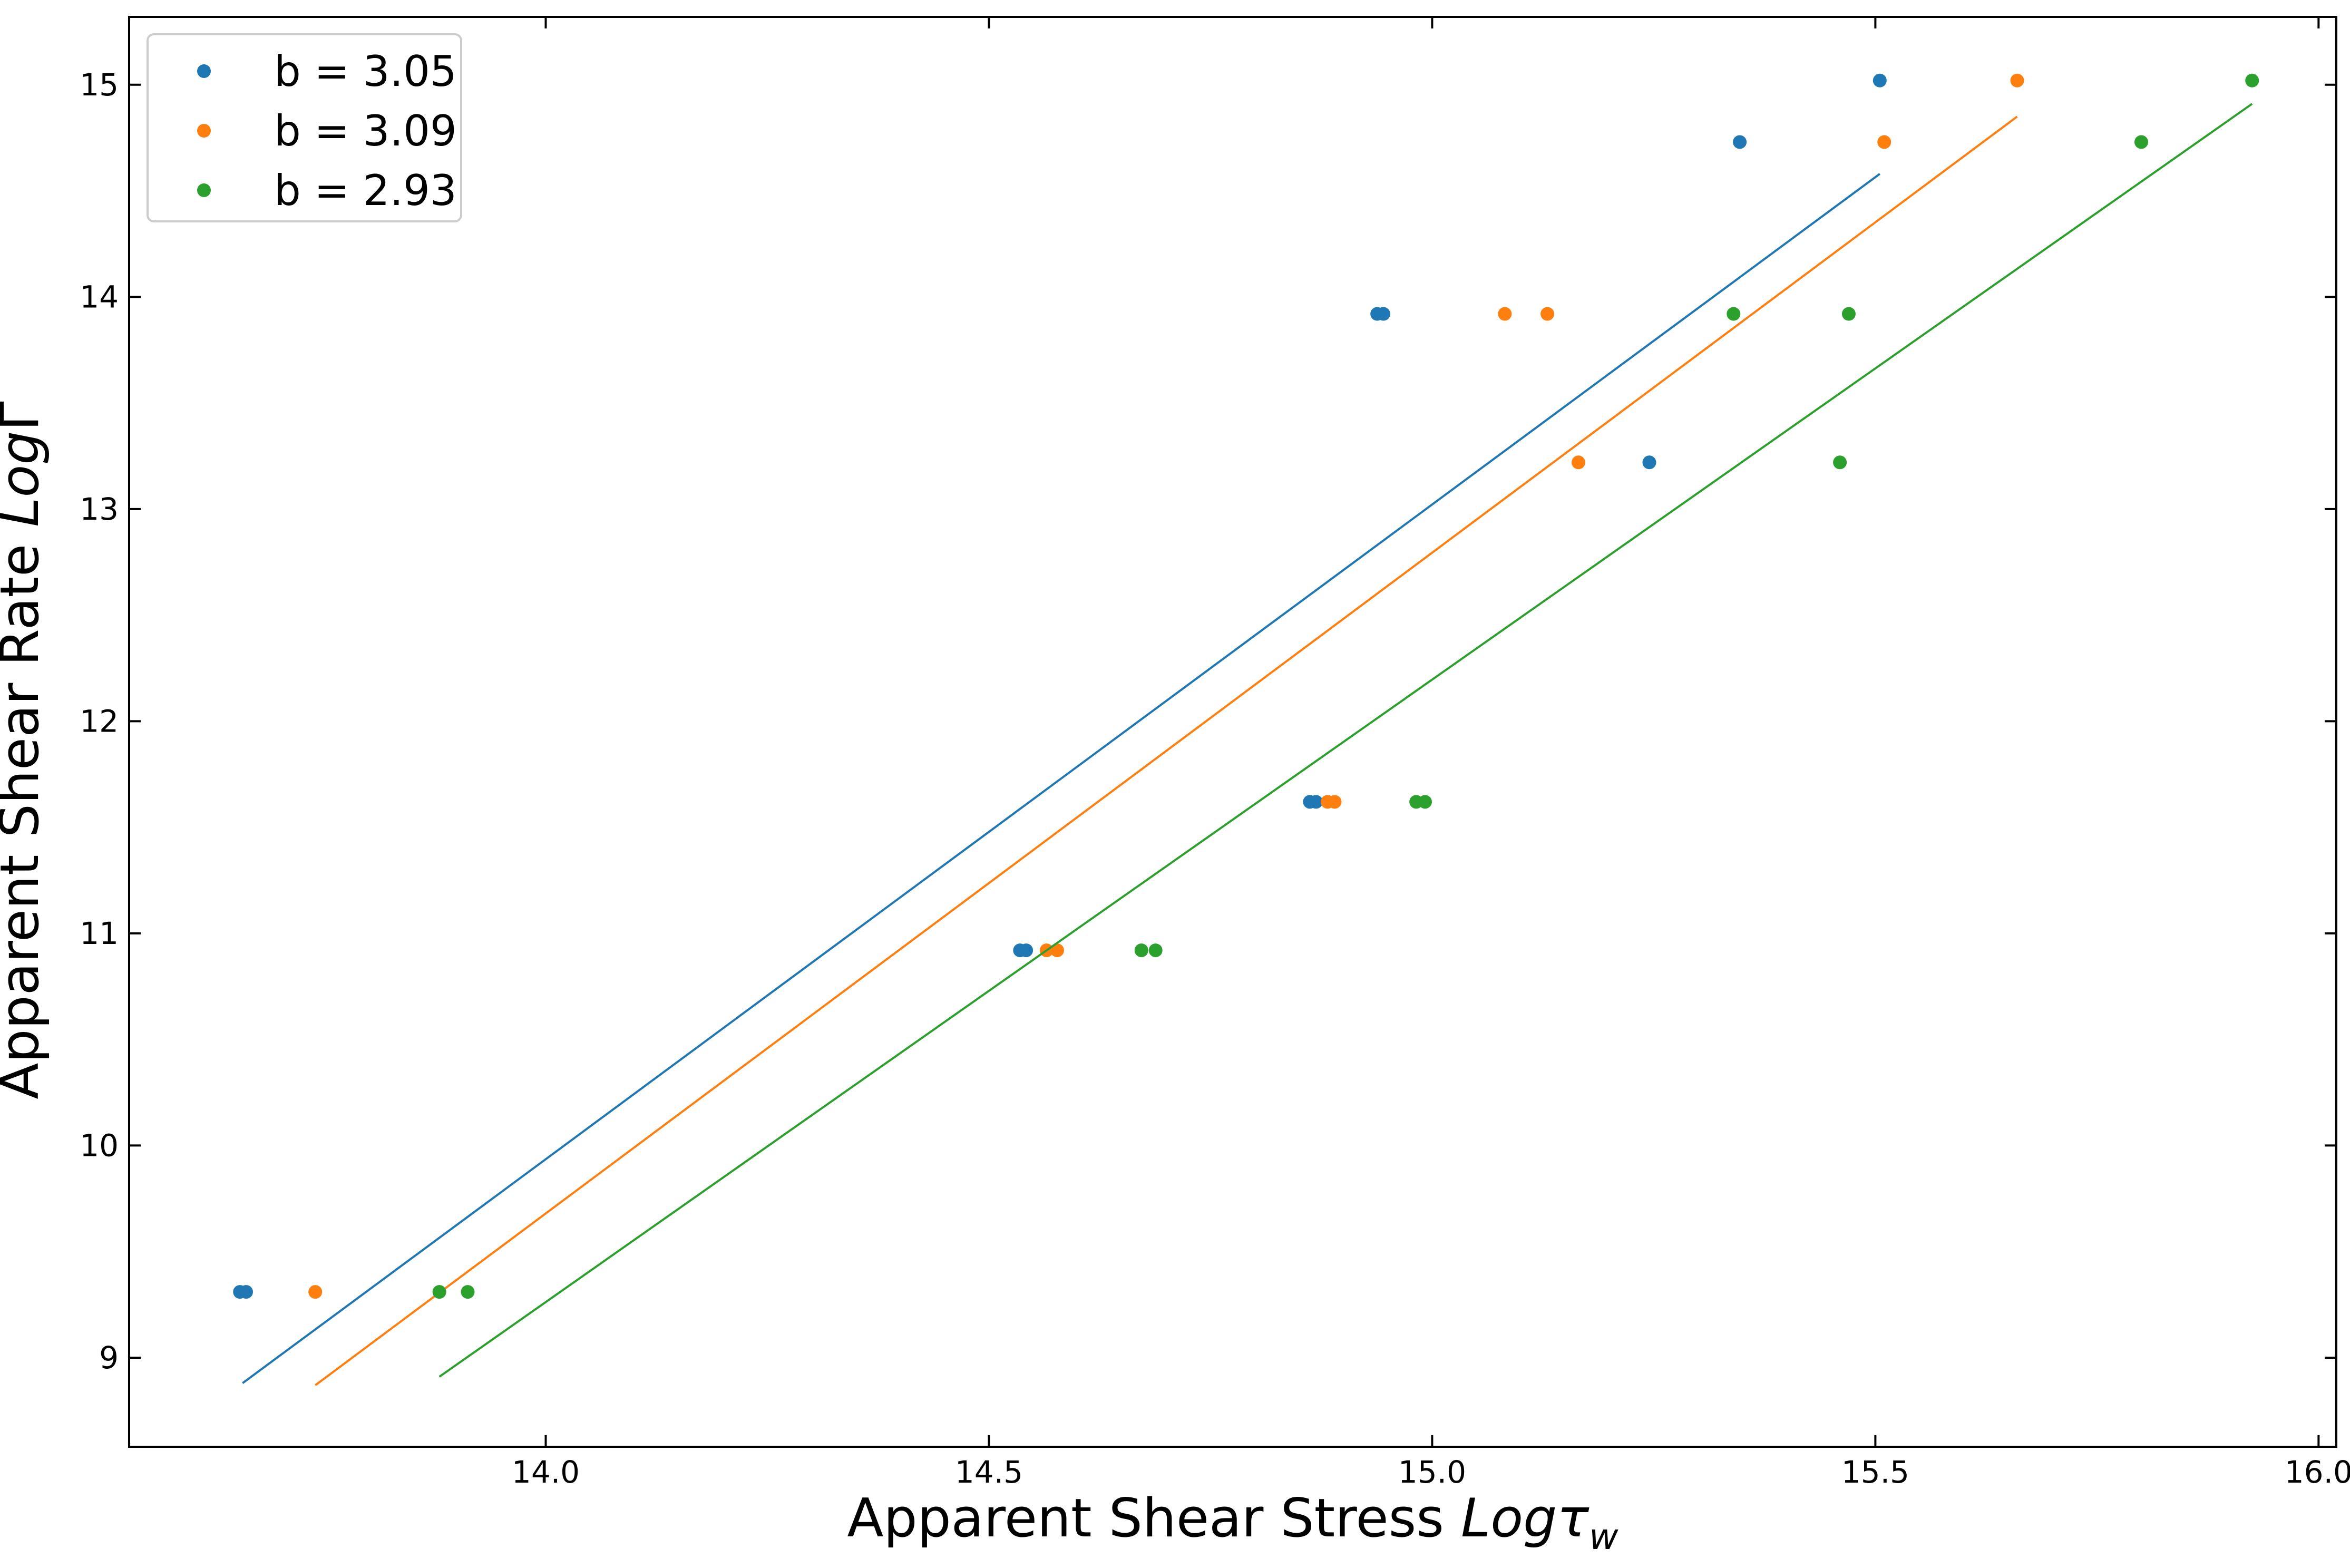 The image size is (2350, 1568). What do you see at coordinates (546, 1472) in the screenshot?
I see `x-tick-label: 14.0` at bounding box center [546, 1472].